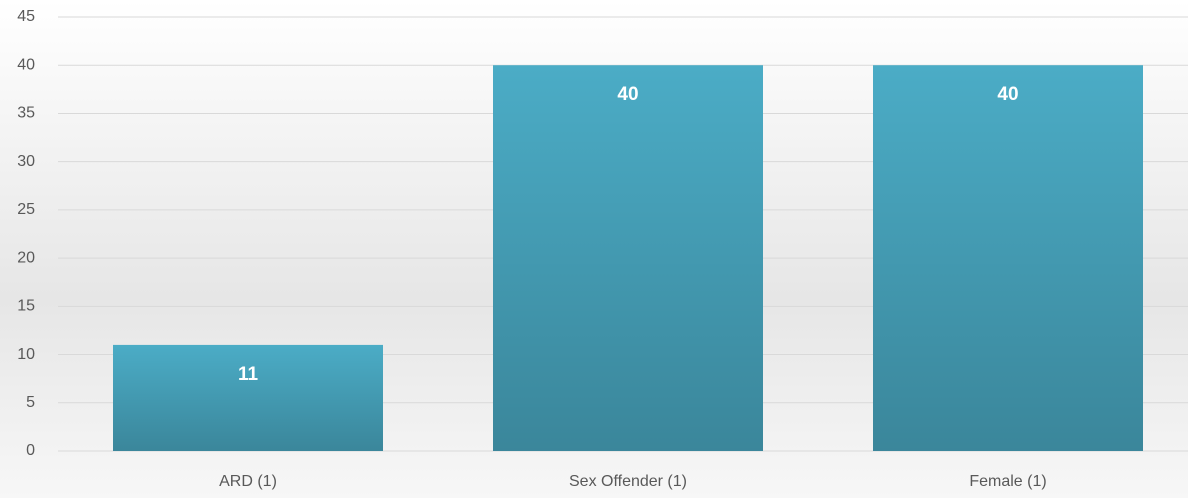 The height and width of the screenshot is (503, 1188). What do you see at coordinates (628, 481) in the screenshot?
I see `x-tick-label: Sex Offender (1)` at bounding box center [628, 481].